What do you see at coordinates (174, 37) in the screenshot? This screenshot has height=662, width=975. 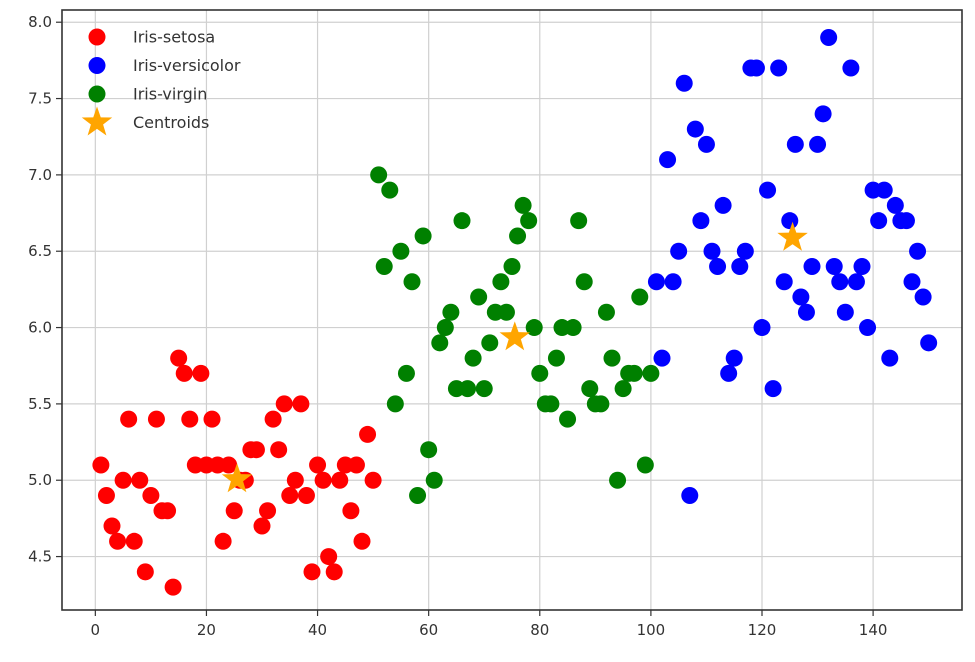 I see `legend-label-iris-setosa: Iris-setosa` at bounding box center [174, 37].